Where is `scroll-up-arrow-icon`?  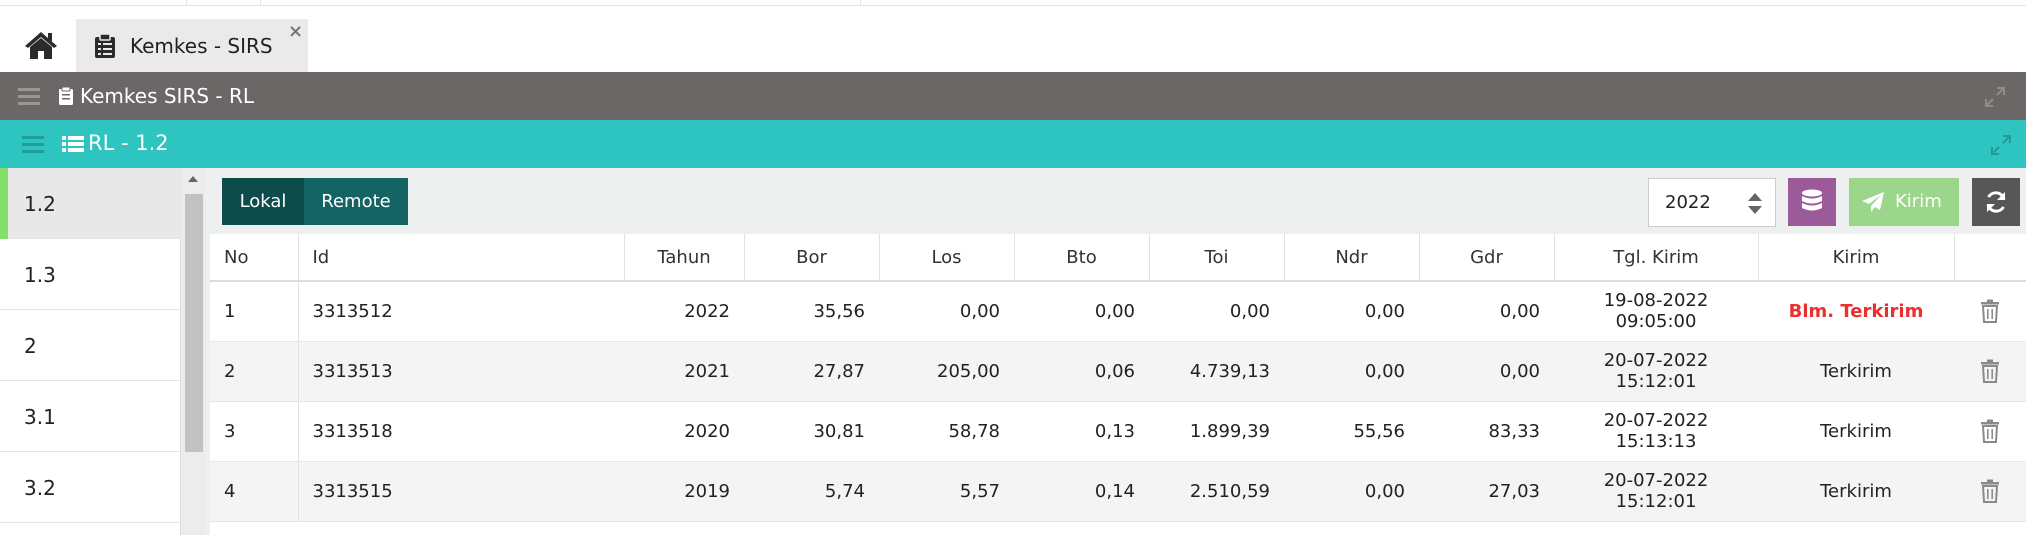
scroll-up-arrow-icon is located at coordinates (193, 179).